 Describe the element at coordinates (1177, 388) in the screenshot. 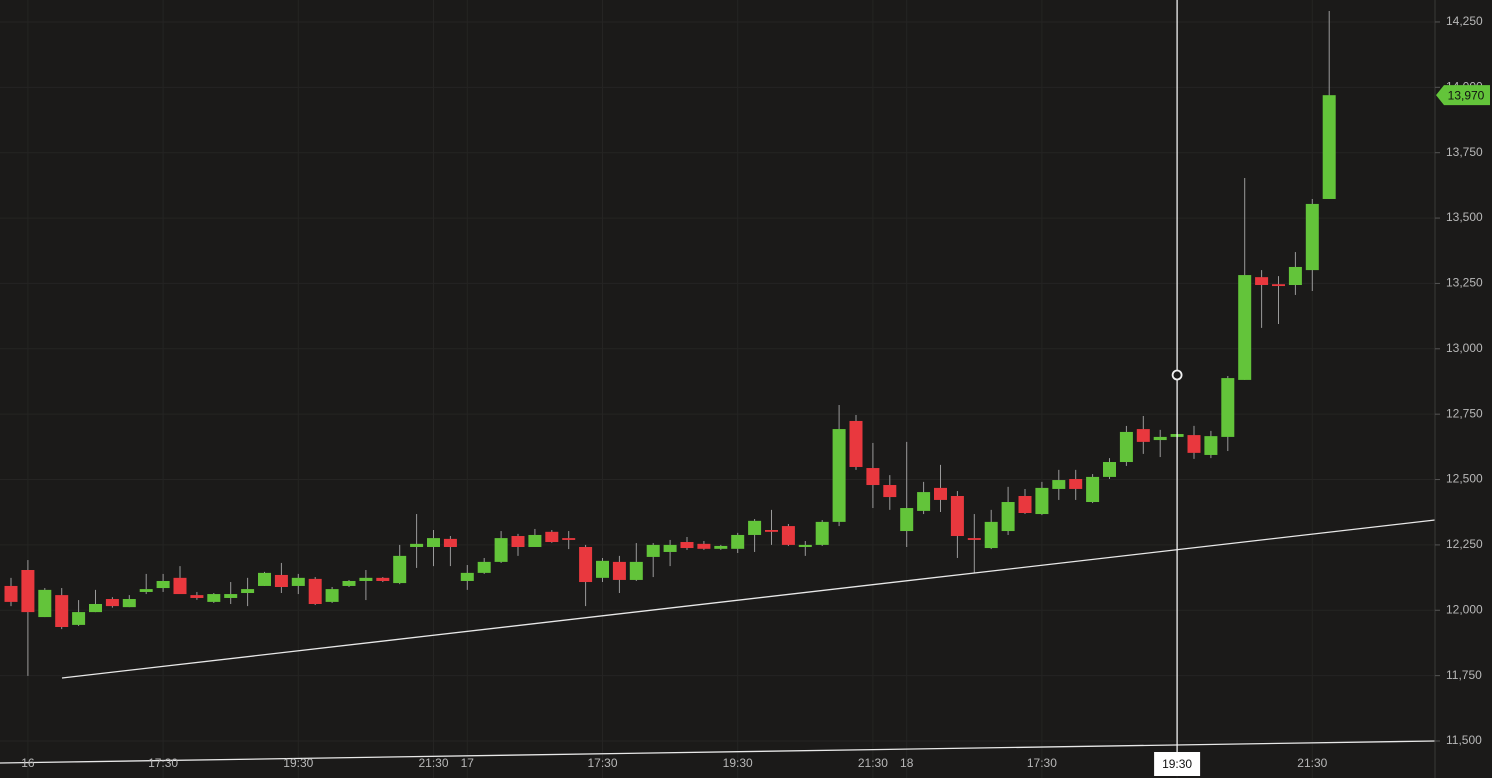

I see `crosshair: 19:30` at that location.